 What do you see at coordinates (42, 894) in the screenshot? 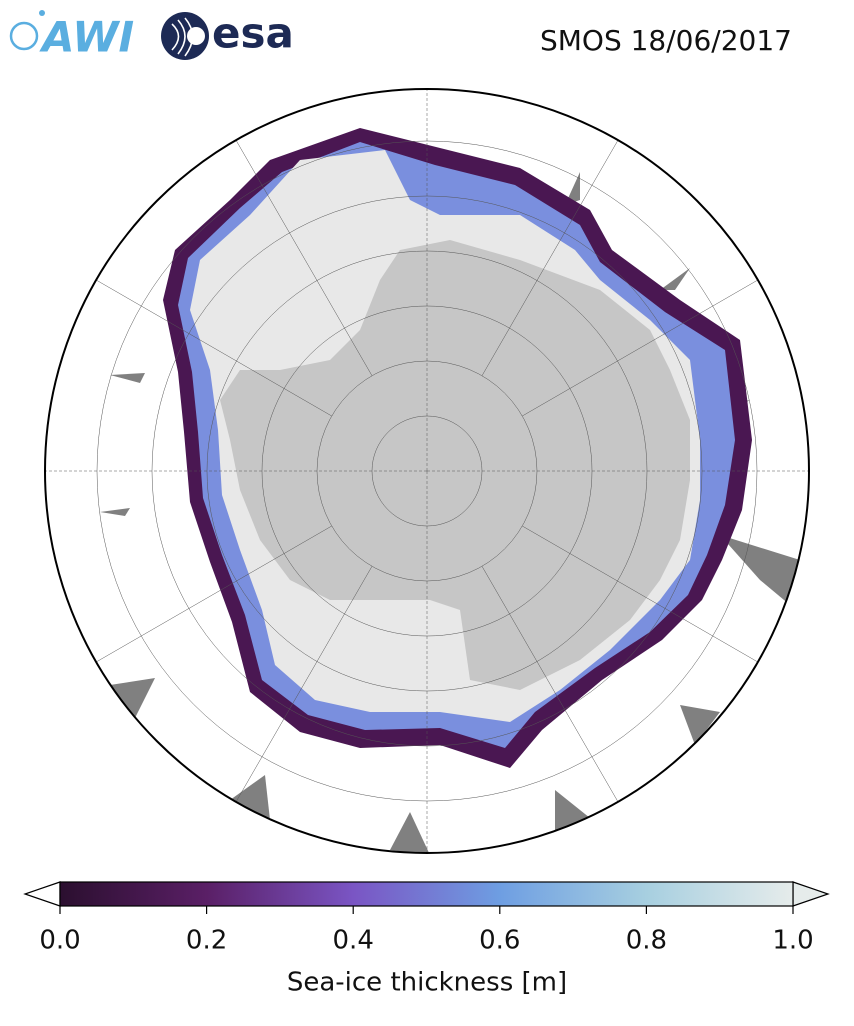
I see `colorbar-under` at bounding box center [42, 894].